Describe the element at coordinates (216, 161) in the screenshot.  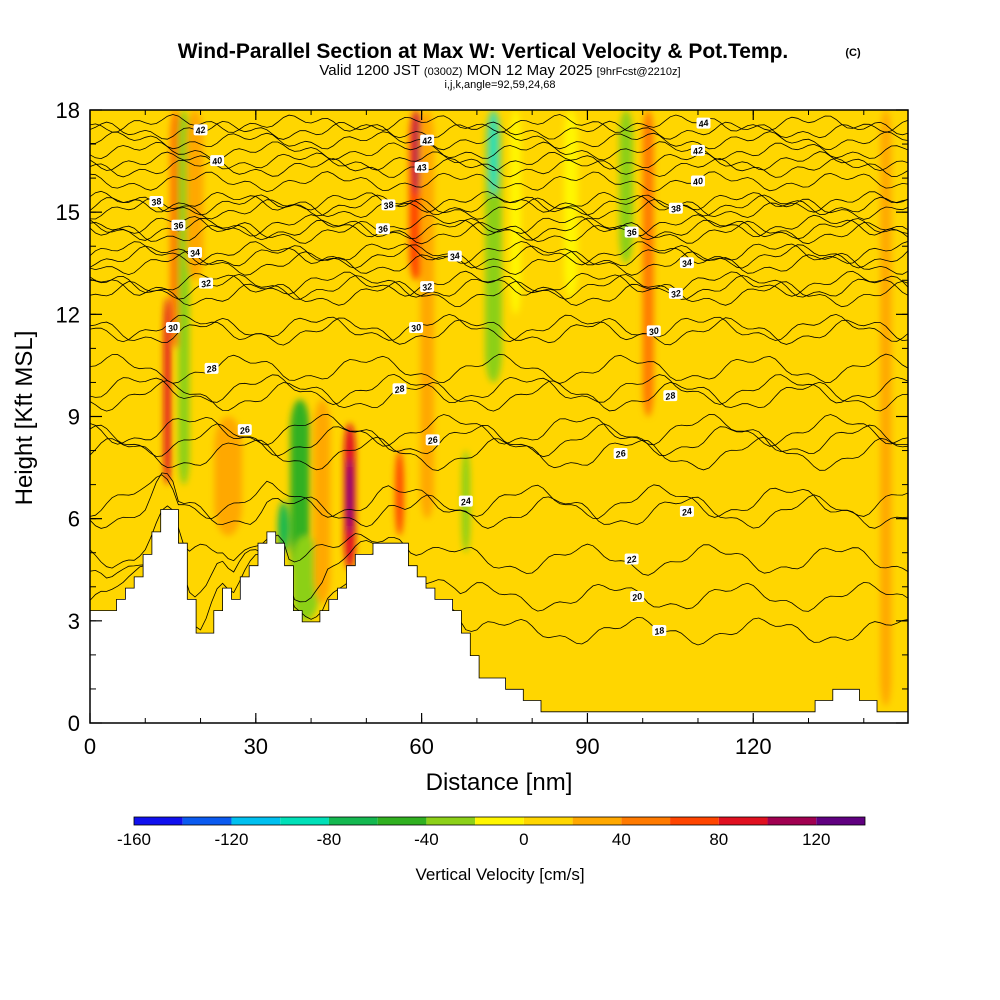
I see `svg-text: 40` at that location.